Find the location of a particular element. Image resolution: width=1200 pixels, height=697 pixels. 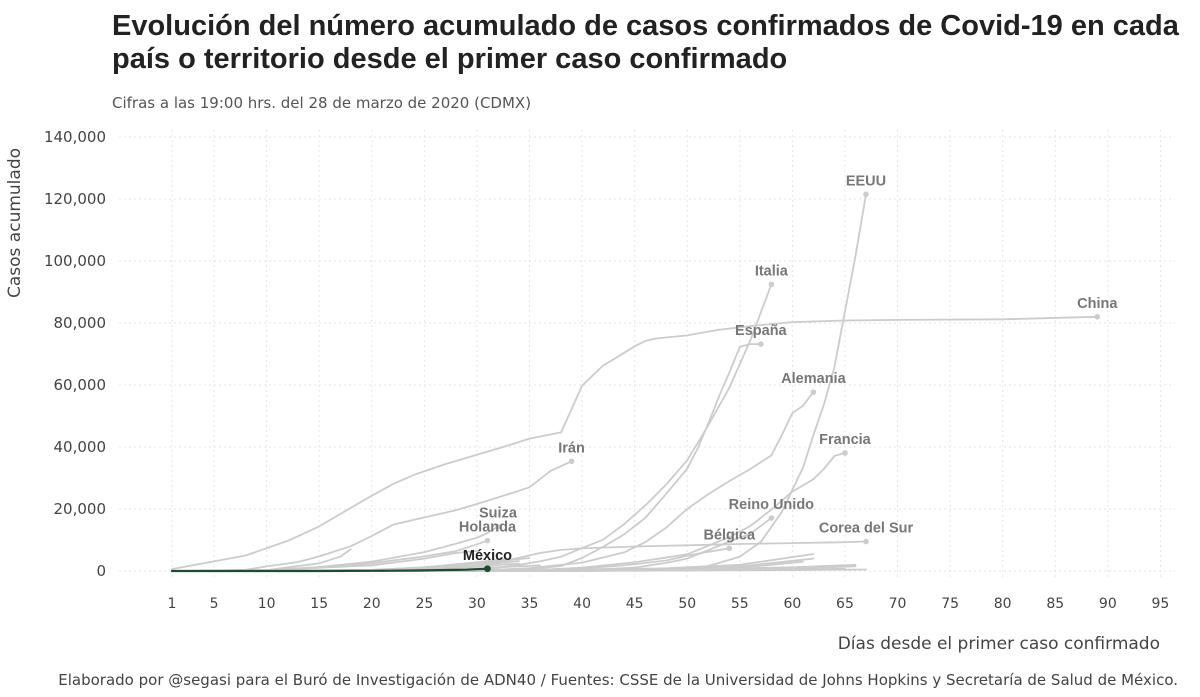

x-tick-label: 40 is located at coordinates (582, 604).